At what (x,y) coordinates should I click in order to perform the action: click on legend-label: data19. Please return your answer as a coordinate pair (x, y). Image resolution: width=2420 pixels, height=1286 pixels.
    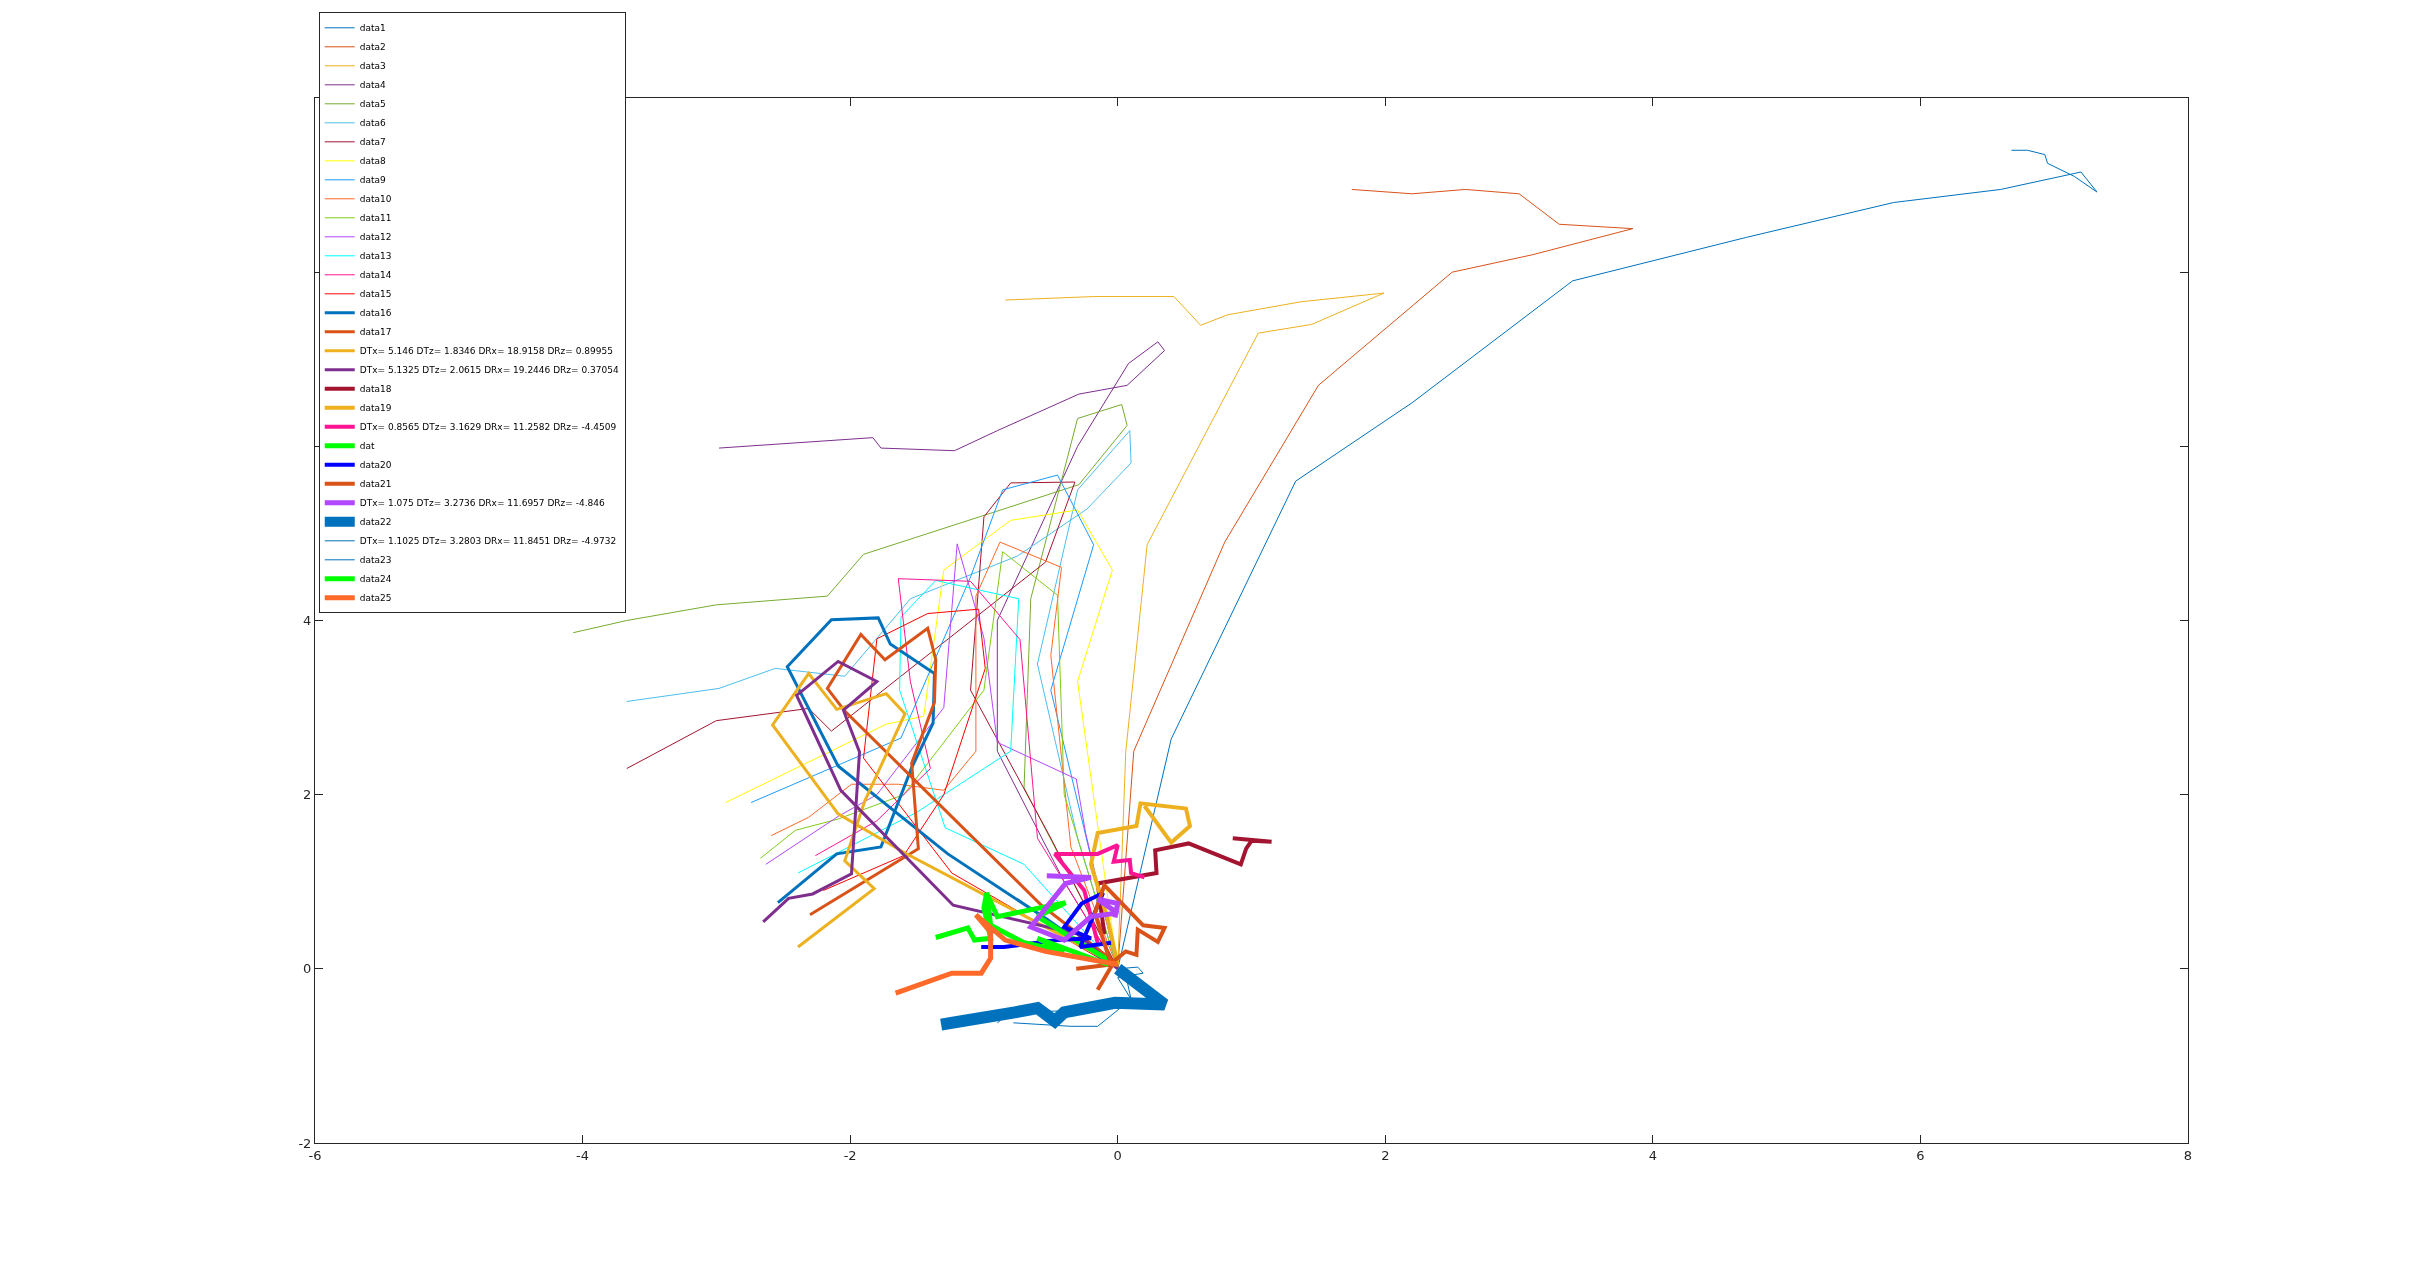
    Looking at the image, I should click on (375, 408).